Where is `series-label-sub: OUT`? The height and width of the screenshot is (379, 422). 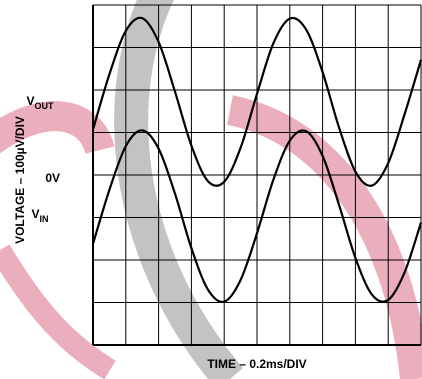 series-label-sub: OUT is located at coordinates (45, 106).